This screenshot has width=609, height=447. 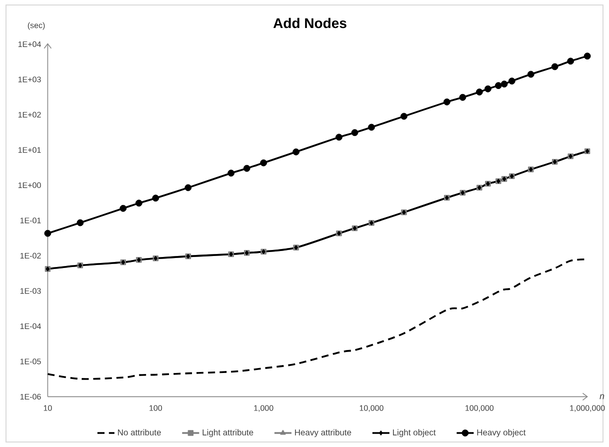 What do you see at coordinates (309, 23) in the screenshot?
I see `chart-title: Add Nodes` at bounding box center [309, 23].